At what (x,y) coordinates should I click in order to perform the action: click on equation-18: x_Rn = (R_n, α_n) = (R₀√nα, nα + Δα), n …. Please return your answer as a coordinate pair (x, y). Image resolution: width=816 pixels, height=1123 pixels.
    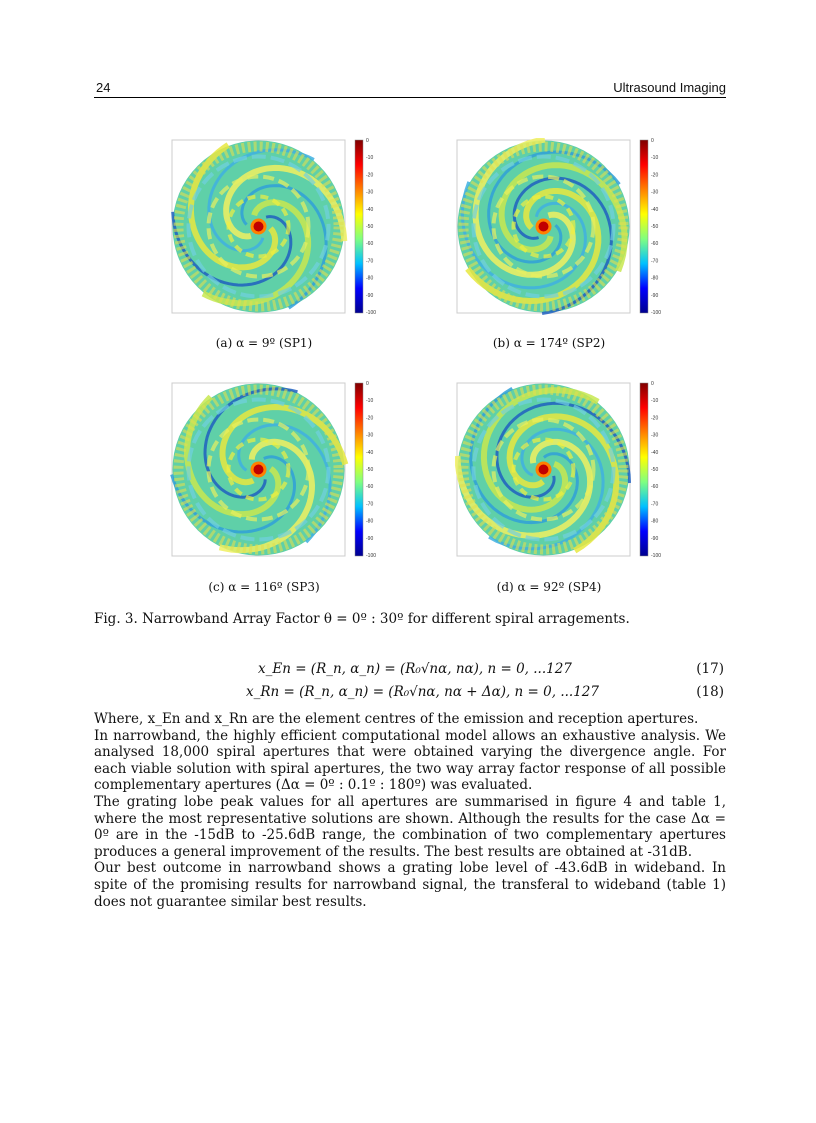
    Looking at the image, I should click on (422, 692).